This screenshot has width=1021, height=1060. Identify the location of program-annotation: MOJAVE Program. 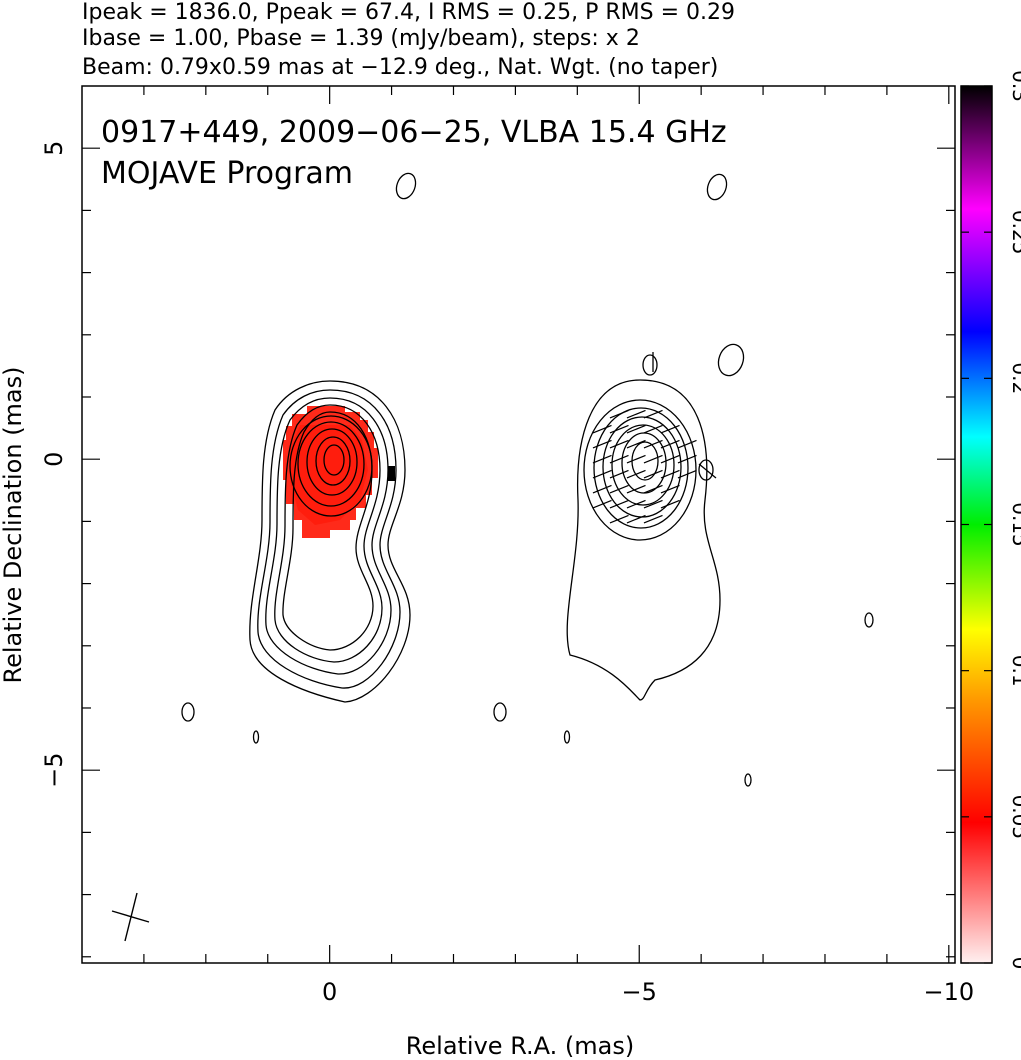
(227, 173).